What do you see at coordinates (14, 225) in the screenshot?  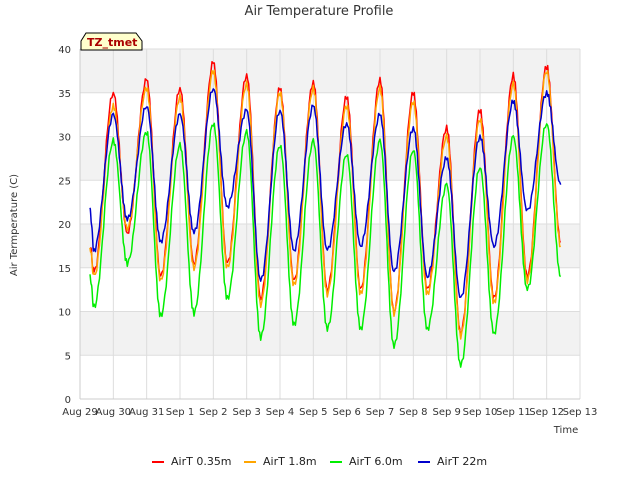 I see `y-axis-label: Air Termperature (C)` at bounding box center [14, 225].